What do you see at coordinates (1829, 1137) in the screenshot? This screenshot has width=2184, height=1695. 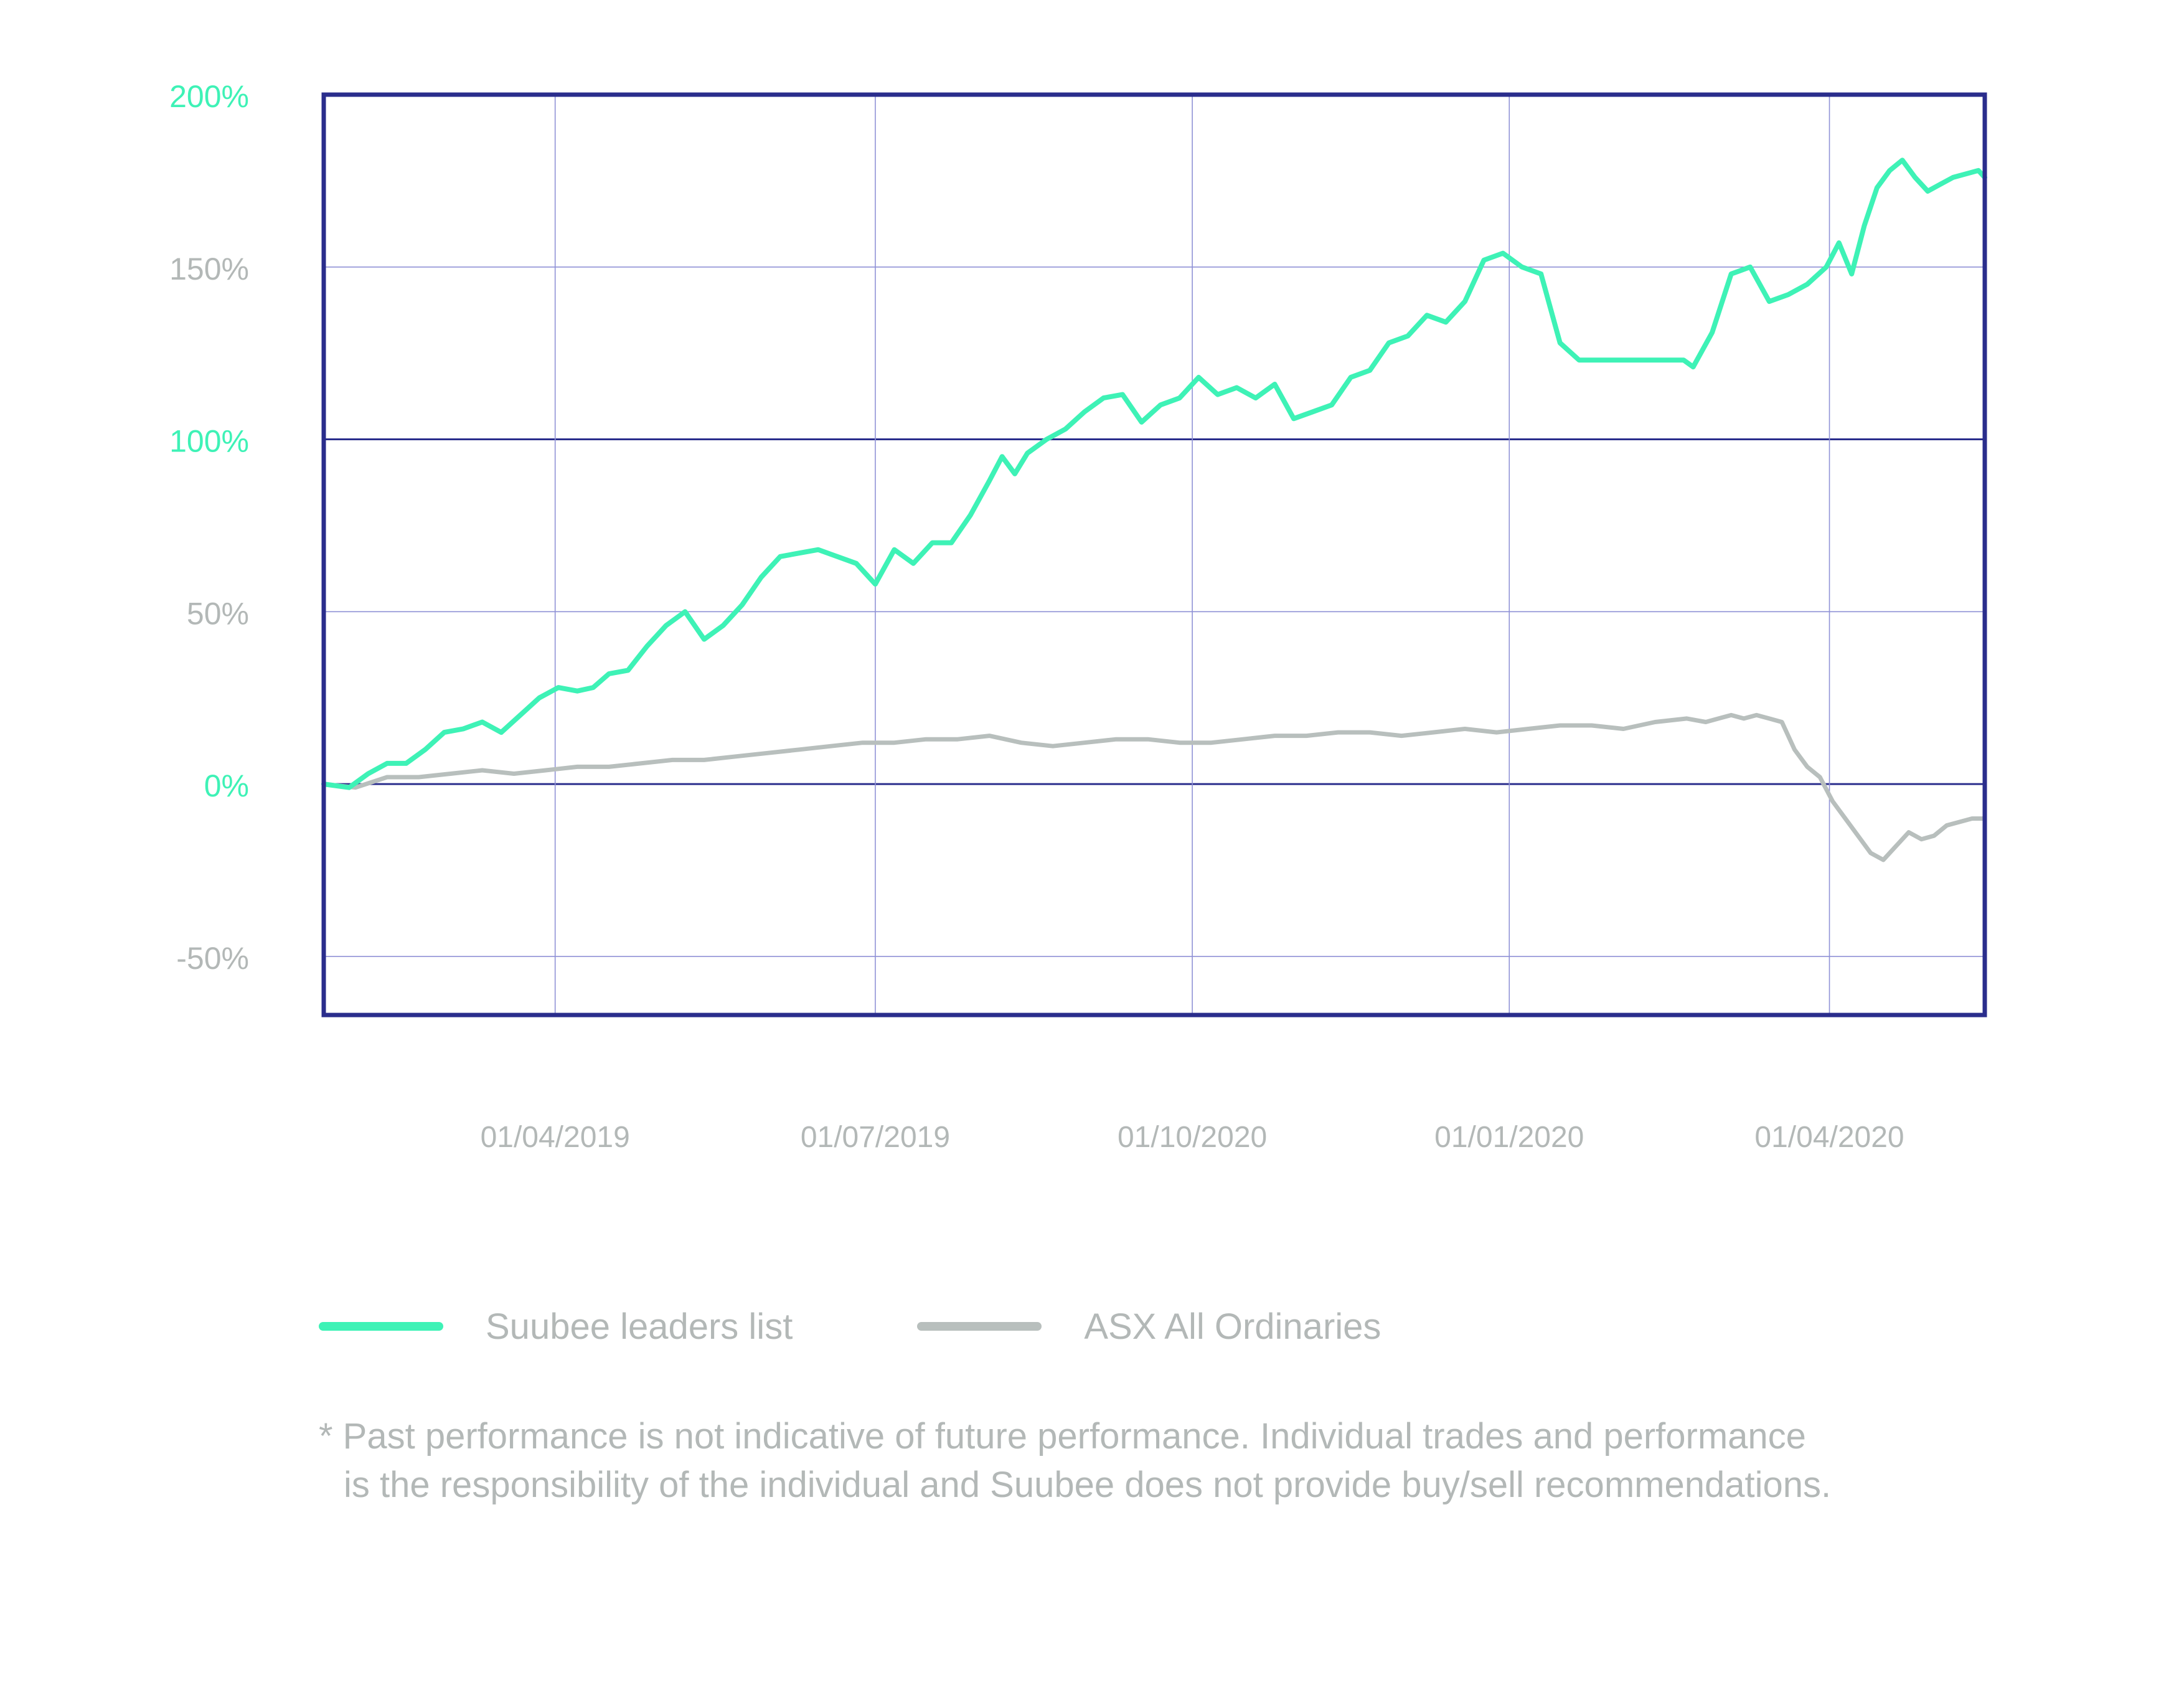 I see `x-tick-label: 01/04/2020` at bounding box center [1829, 1137].